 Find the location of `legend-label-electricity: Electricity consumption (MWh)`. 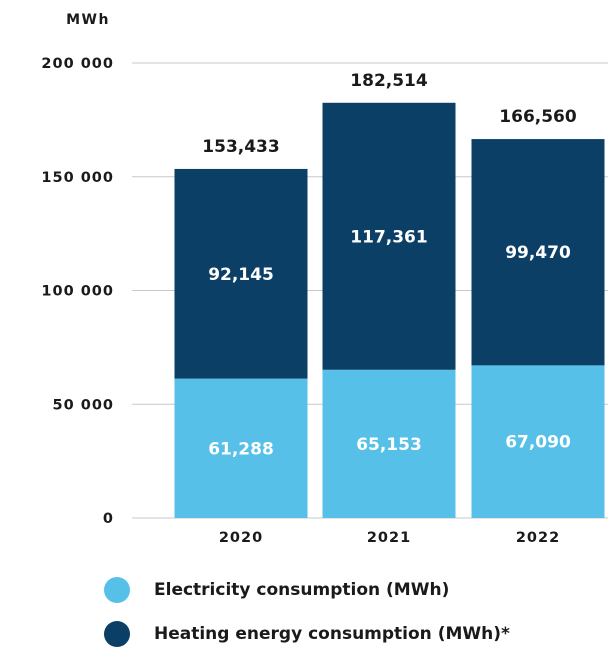

legend-label-electricity: Electricity consumption (MWh) is located at coordinates (302, 590).